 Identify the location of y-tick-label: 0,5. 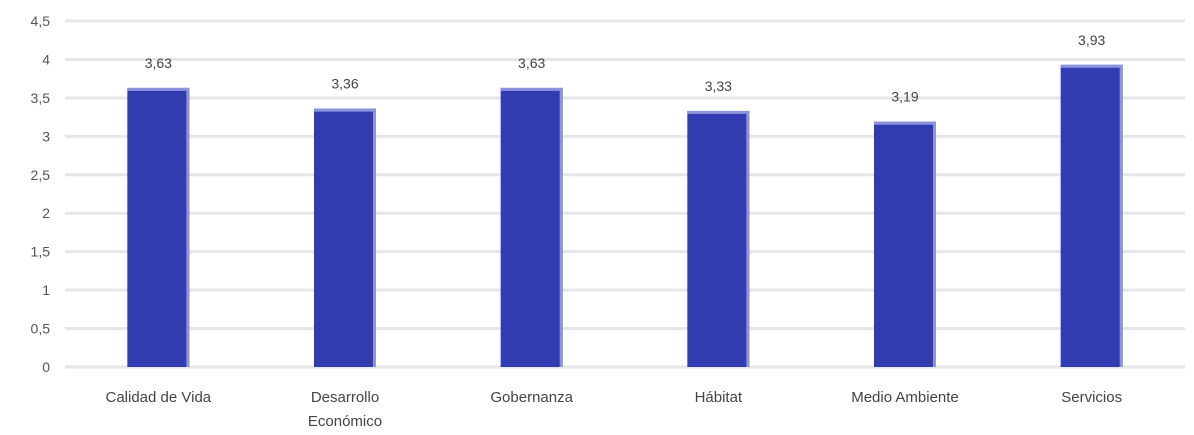
(41, 329).